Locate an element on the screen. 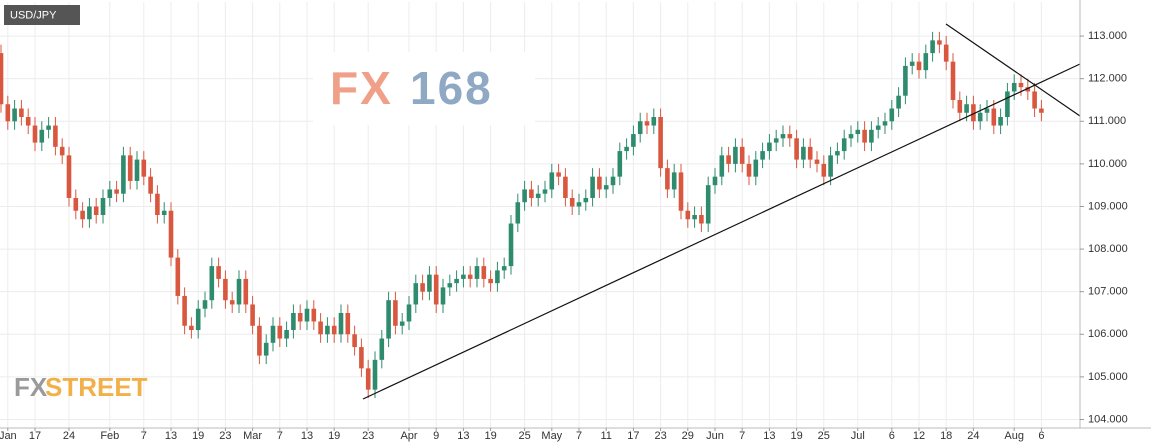 This screenshot has width=1151, height=447. y-tick-label: 111.000 is located at coordinates (1107, 121).